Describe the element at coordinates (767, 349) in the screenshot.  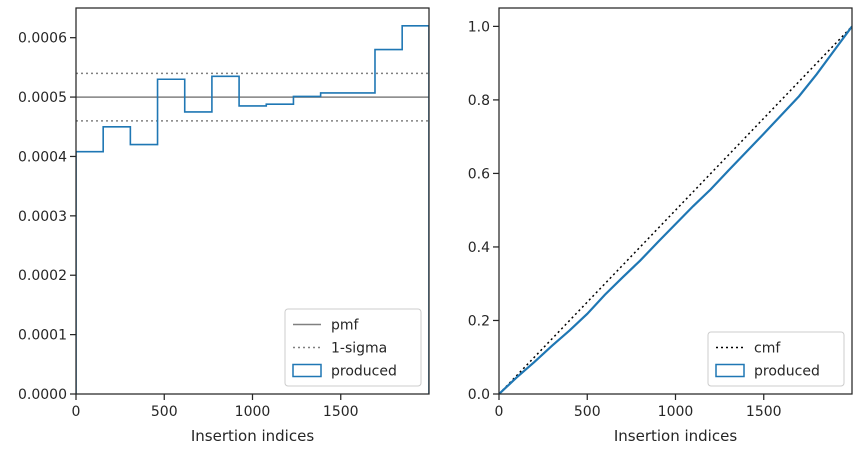
I see `legend-label: cmf` at that location.